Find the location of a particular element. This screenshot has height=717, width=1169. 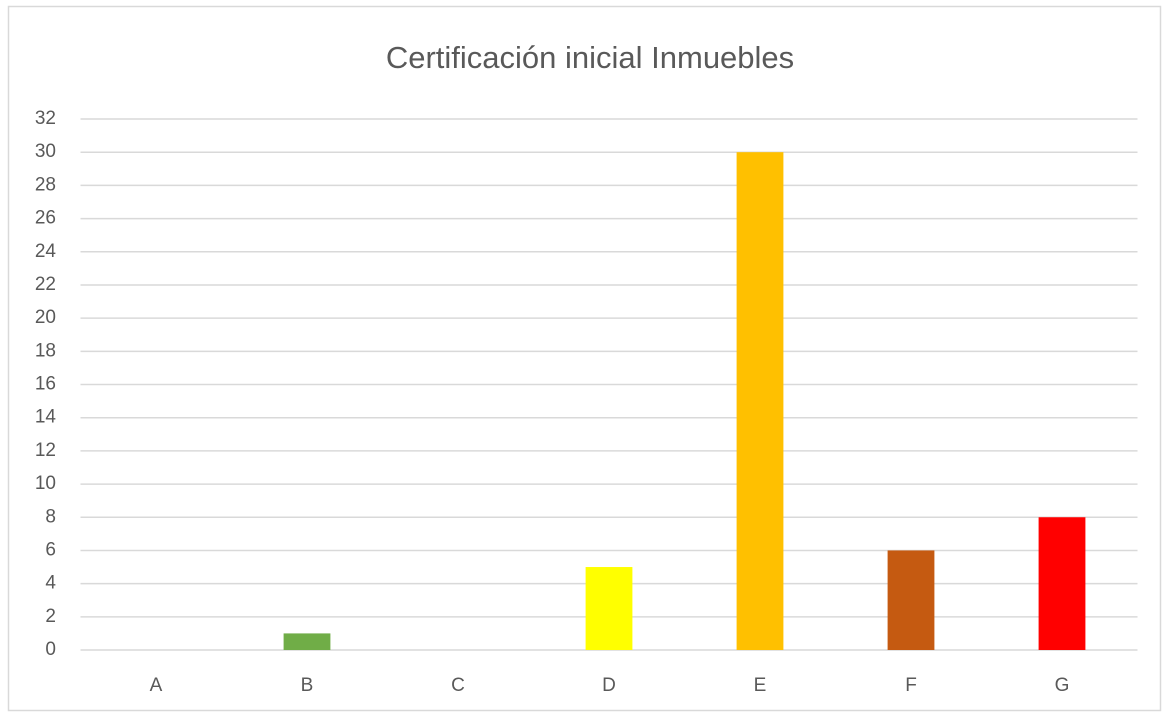

x-tick-label: D is located at coordinates (609, 685).